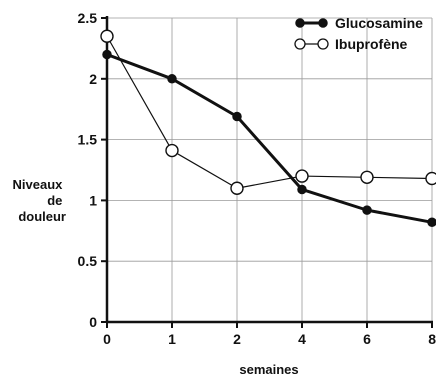  I want to click on legend-label-glucosamine: Glucosamine, so click(379, 23).